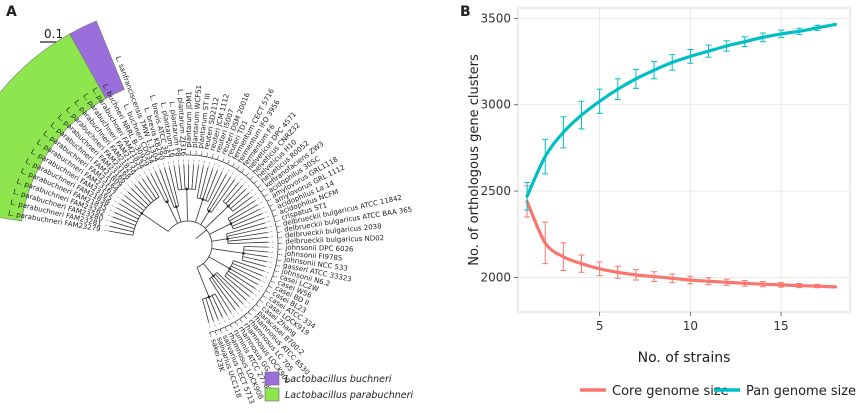  What do you see at coordinates (182, 123) in the screenshot?
I see `leaf-label: L. plantarum ZJ316` at bounding box center [182, 123].